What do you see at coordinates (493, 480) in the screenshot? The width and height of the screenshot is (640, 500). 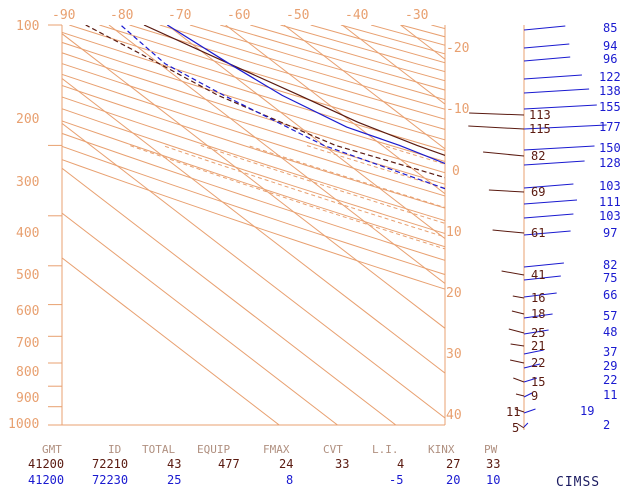 I see `stats-cell: 10` at bounding box center [493, 480].